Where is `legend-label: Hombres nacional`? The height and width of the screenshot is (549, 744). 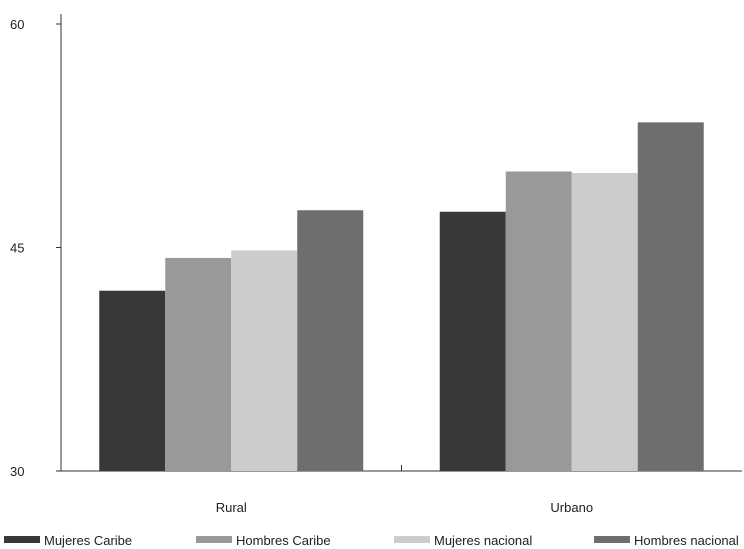 legend-label: Hombres nacional is located at coordinates (686, 540).